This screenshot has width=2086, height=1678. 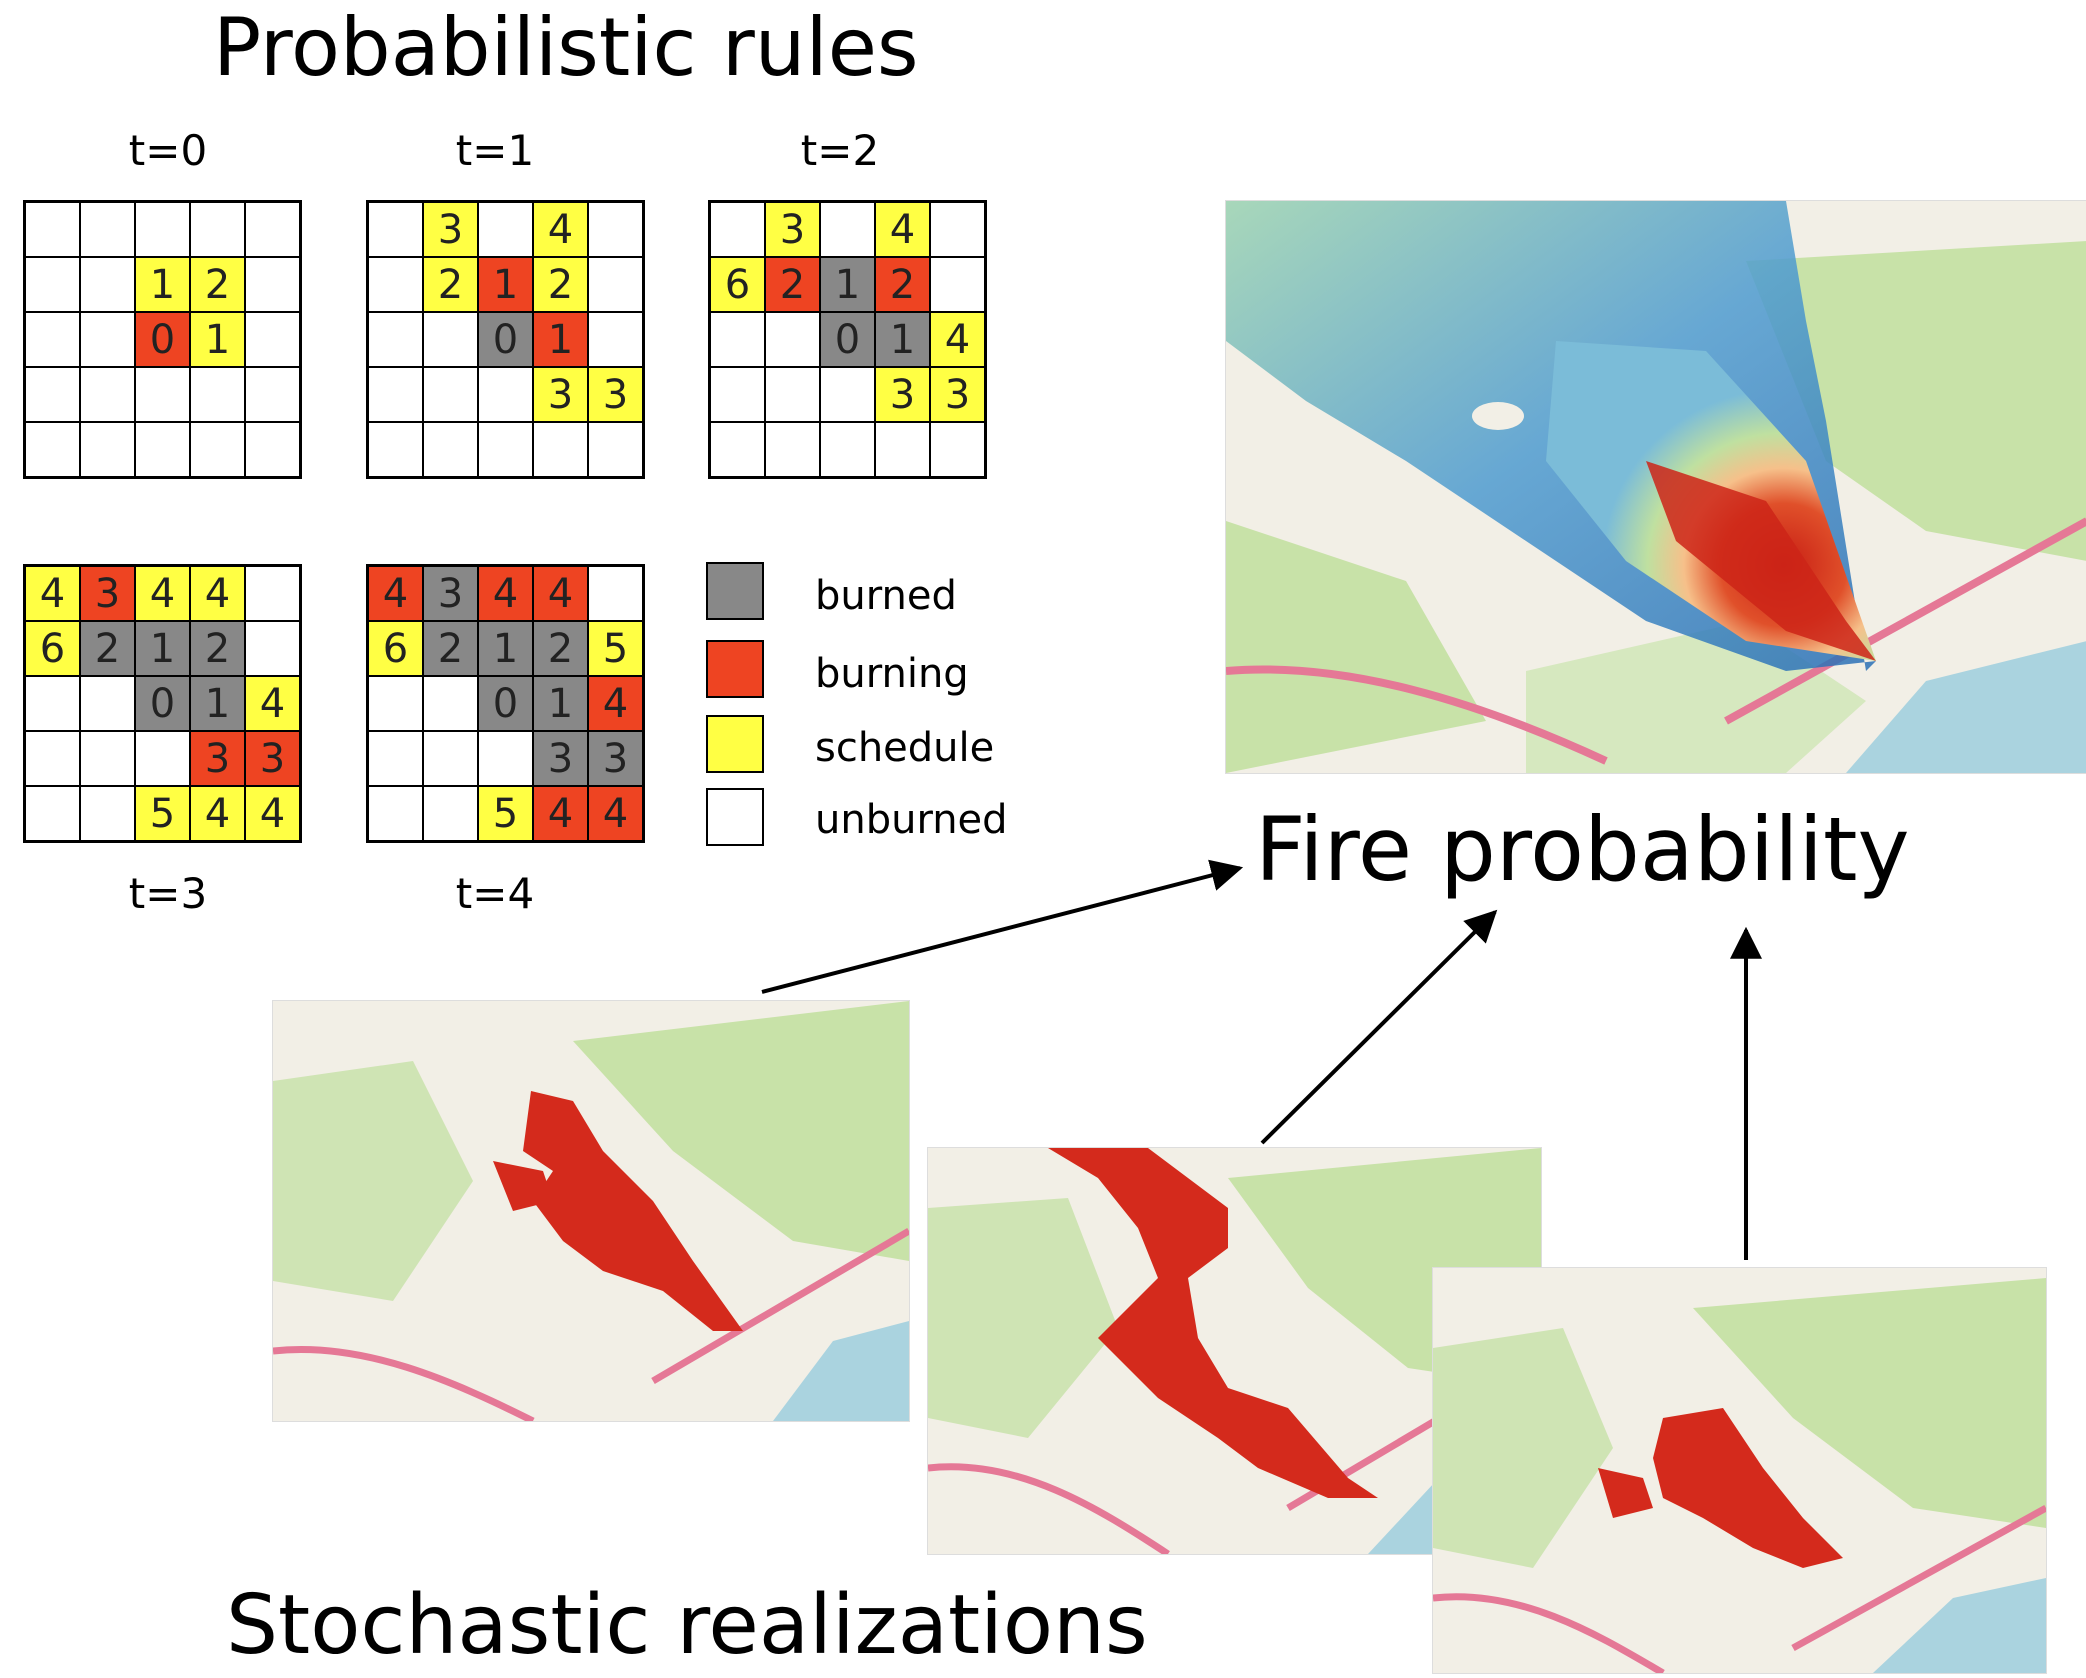 I want to click on time-label-t1: t=1, so click(x=495, y=150).